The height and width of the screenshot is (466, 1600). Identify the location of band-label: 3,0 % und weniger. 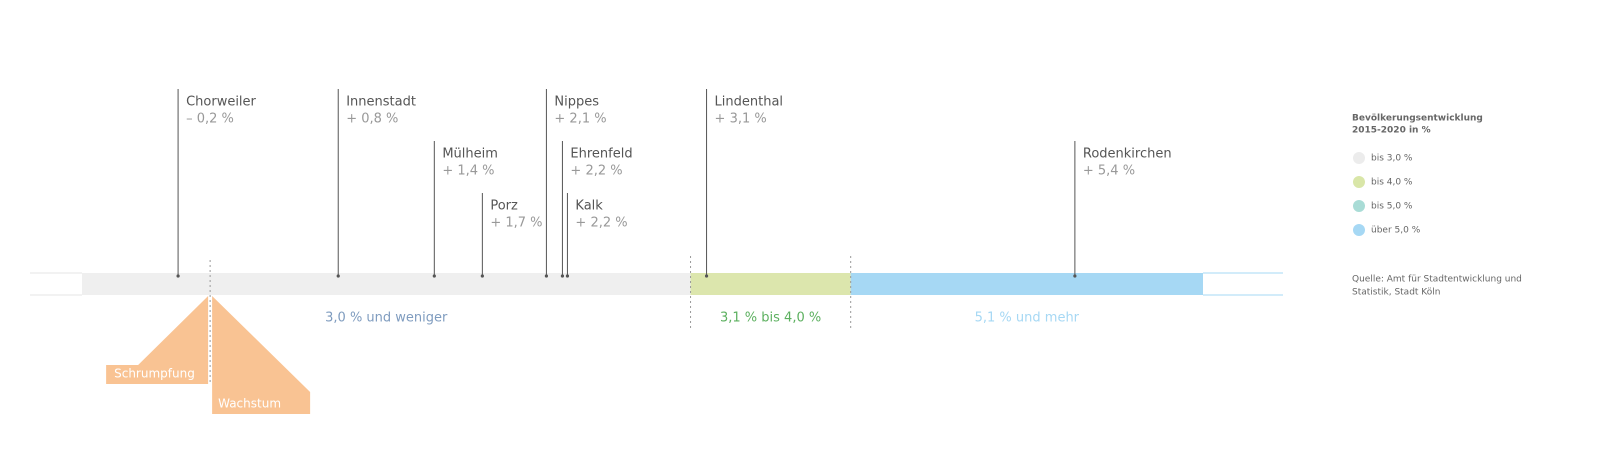
(386, 318).